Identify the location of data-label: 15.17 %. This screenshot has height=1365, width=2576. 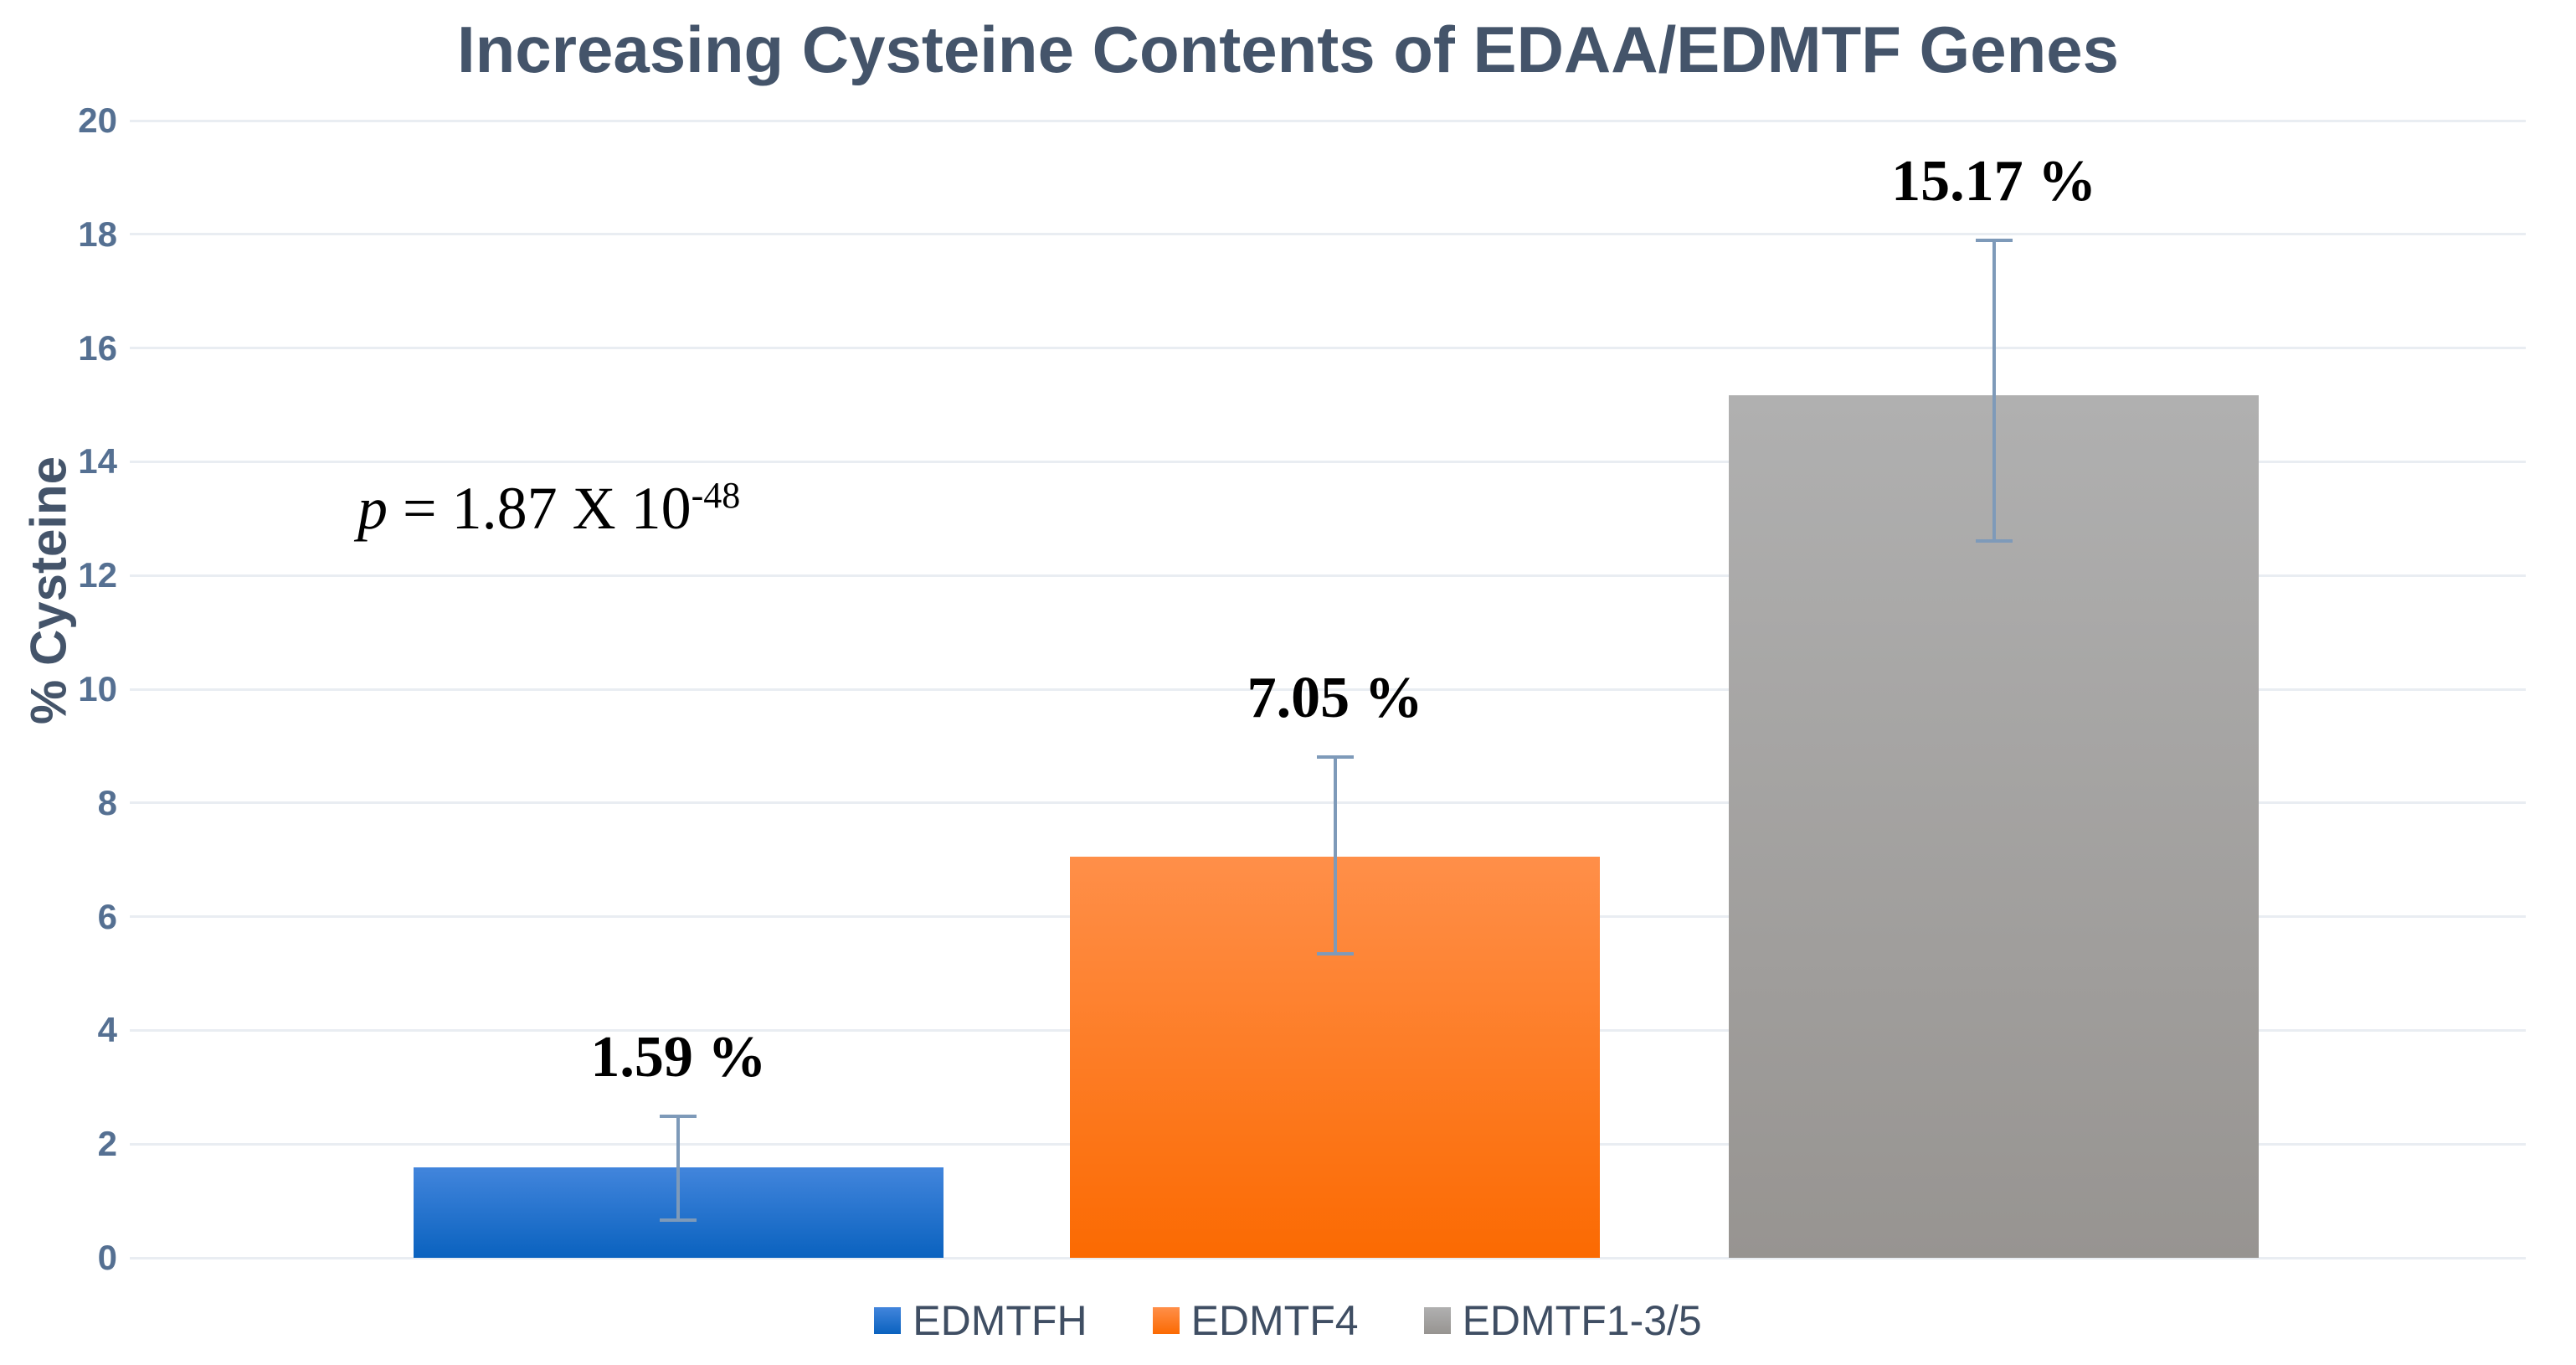
(1994, 181).